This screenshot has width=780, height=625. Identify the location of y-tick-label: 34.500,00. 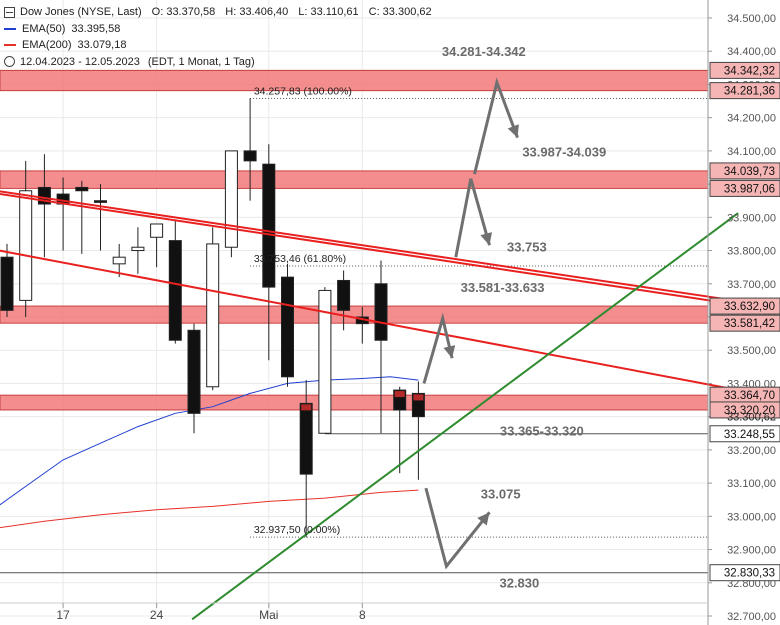
(751, 19).